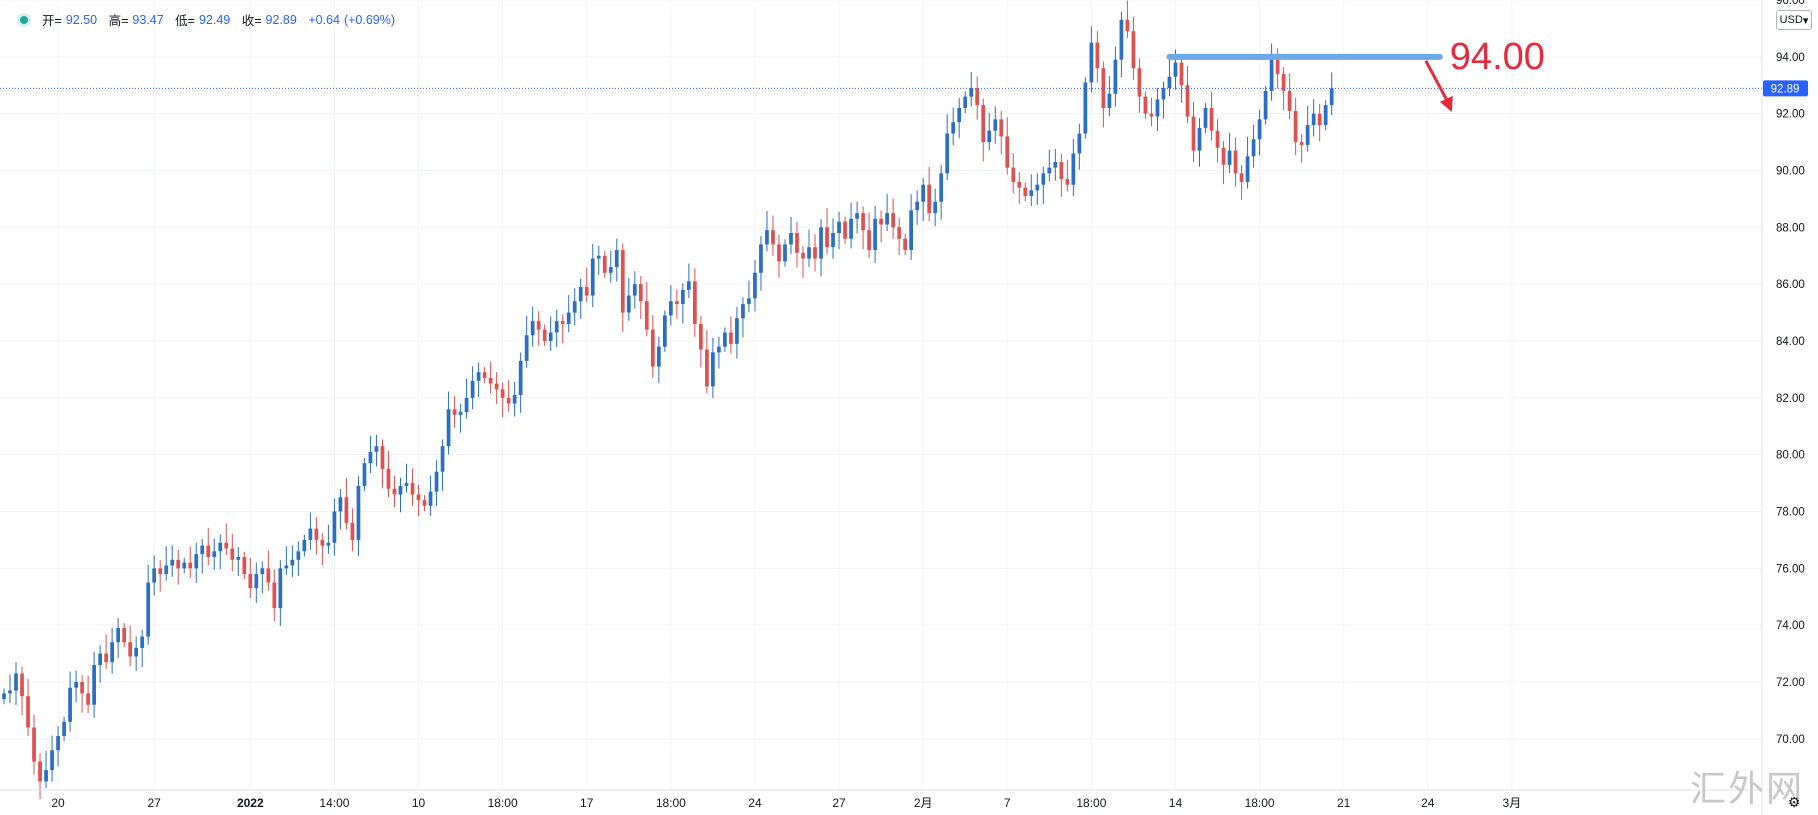 This screenshot has height=815, width=1818. Describe the element at coordinates (1344, 803) in the screenshot. I see `x-tick-label: 21` at that location.